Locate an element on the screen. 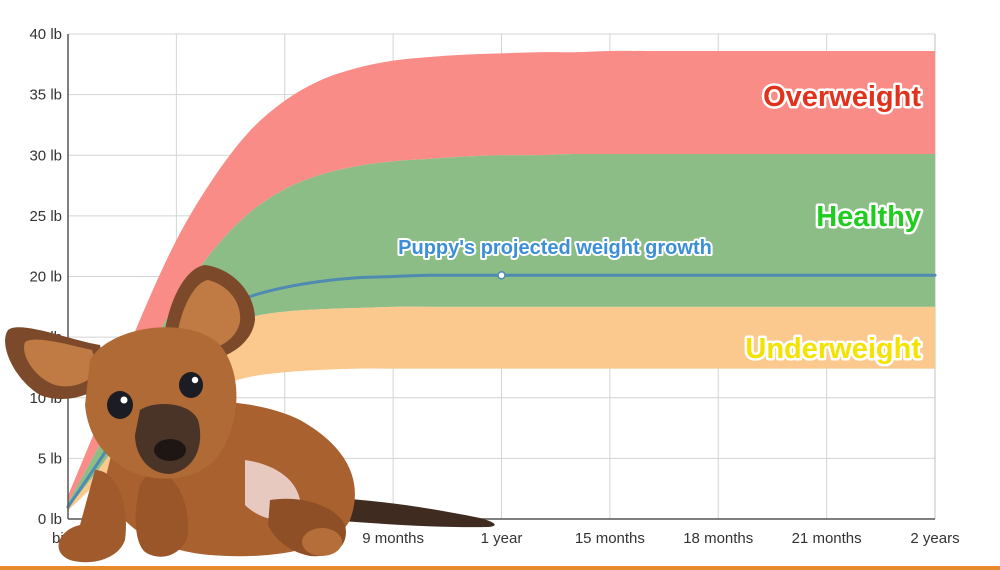 This screenshot has width=1000, height=570. x-tick-label: 9 months is located at coordinates (393, 538).